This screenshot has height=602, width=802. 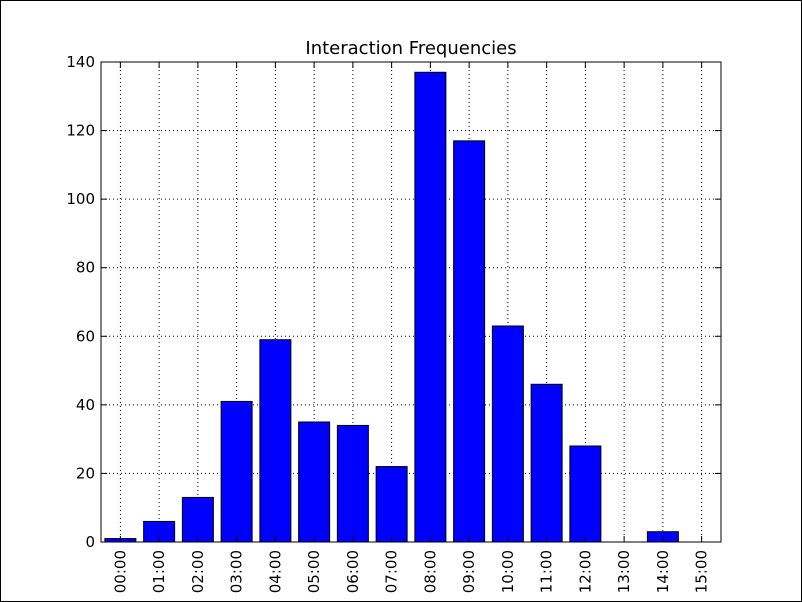 I want to click on bar-05:00, so click(x=314, y=482).